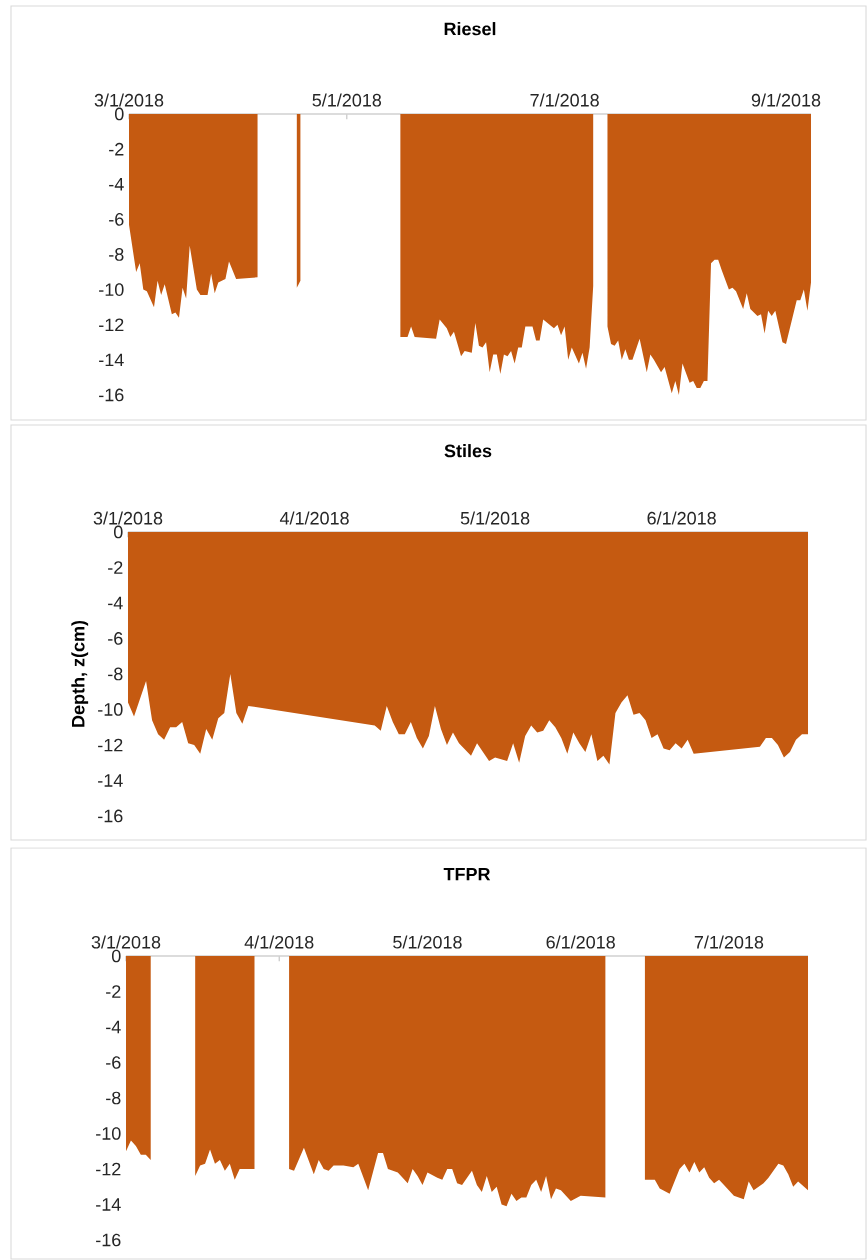 The width and height of the screenshot is (868, 1260). What do you see at coordinates (80, 673) in the screenshot?
I see `y-axis-title: Depth, z(cm)` at bounding box center [80, 673].